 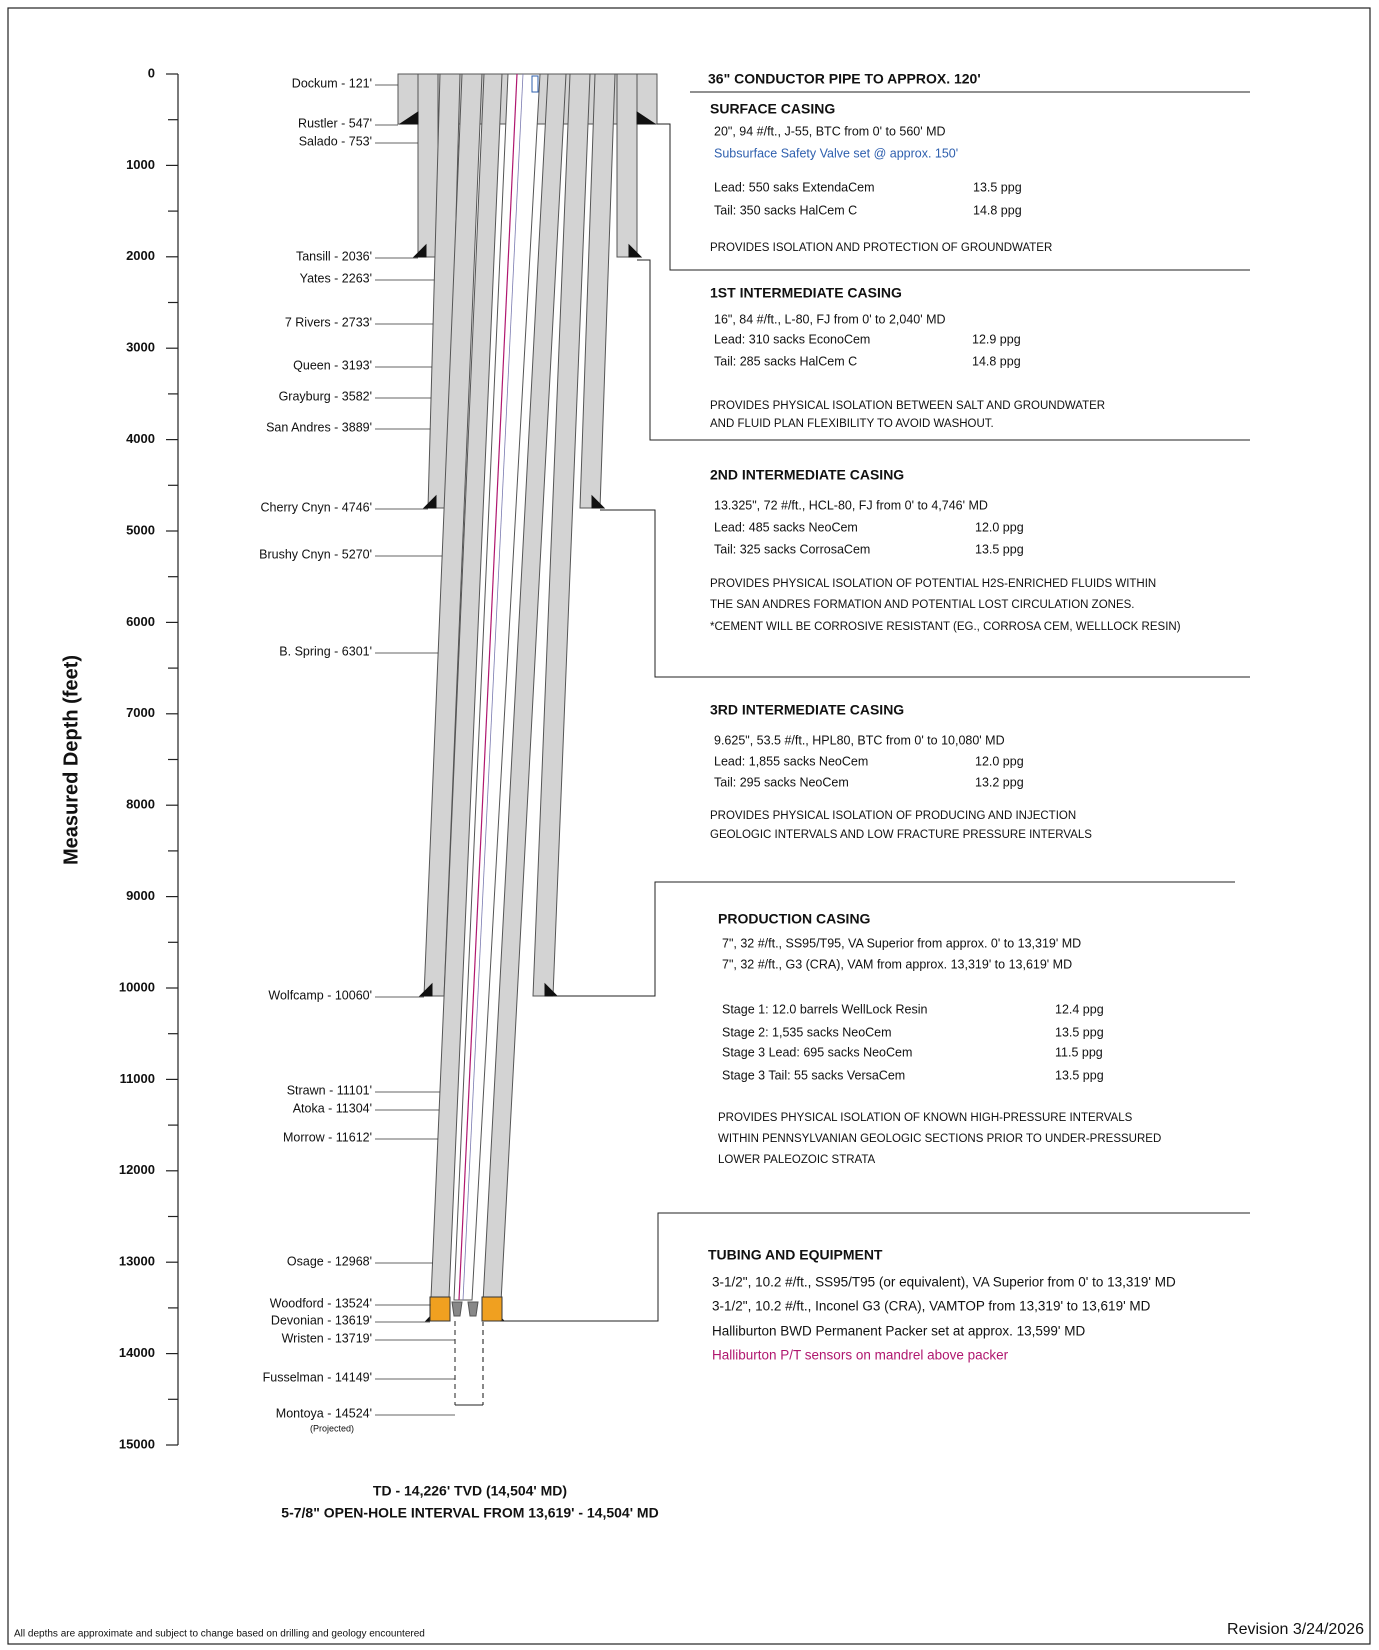 What do you see at coordinates (315, 554) in the screenshot?
I see `formation-label: Brushy Cnyn - 5270'` at bounding box center [315, 554].